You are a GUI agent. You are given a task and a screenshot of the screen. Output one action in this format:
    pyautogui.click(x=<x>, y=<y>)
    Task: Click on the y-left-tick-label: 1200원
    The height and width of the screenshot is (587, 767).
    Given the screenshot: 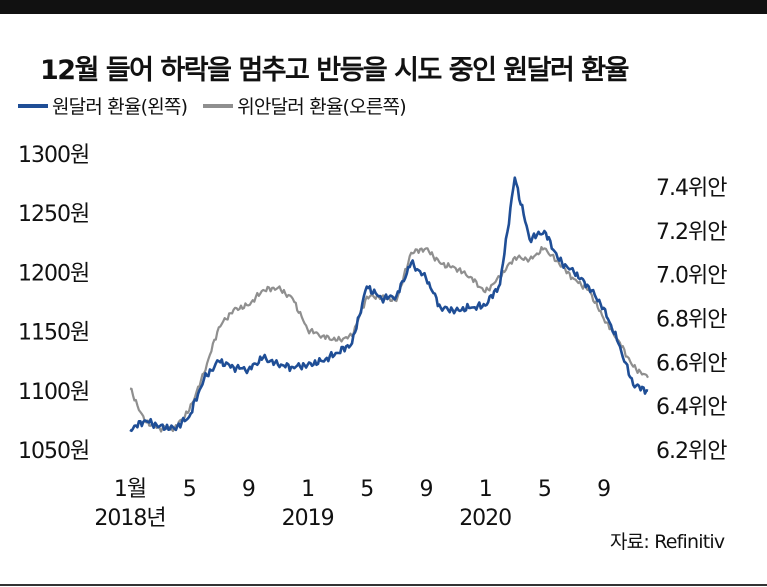 What is the action you would take?
    pyautogui.click(x=53, y=273)
    